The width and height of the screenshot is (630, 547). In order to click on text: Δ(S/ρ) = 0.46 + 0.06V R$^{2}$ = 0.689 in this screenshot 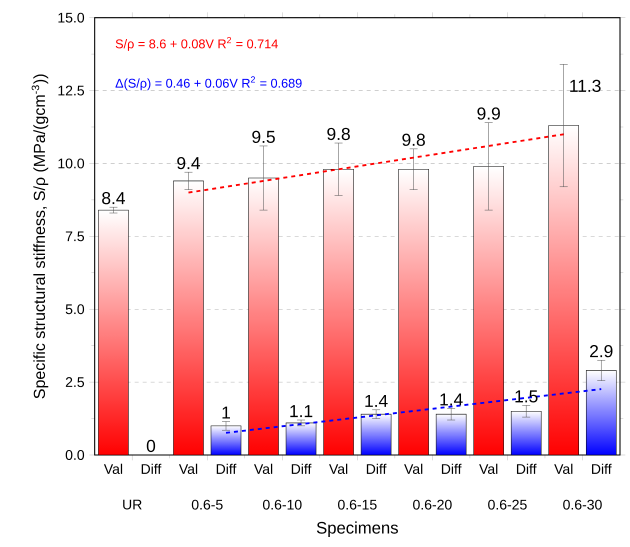, I will do `click(209, 83)`.